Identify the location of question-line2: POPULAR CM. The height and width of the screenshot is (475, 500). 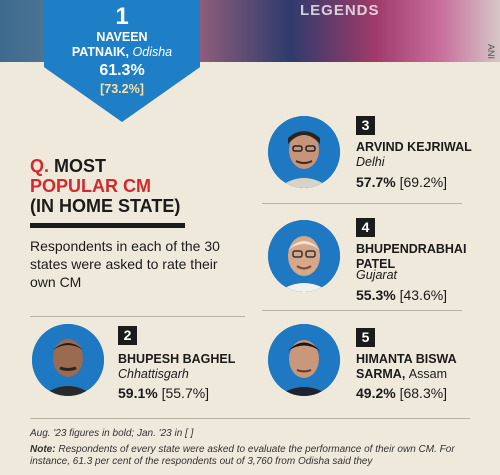
(90, 186).